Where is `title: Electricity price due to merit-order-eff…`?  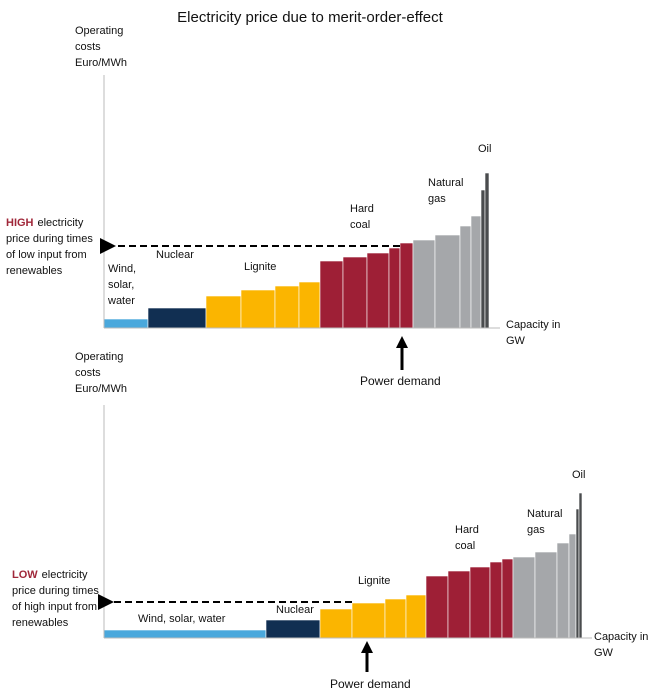
title: Electricity price due to merit-order-eff… is located at coordinates (310, 17).